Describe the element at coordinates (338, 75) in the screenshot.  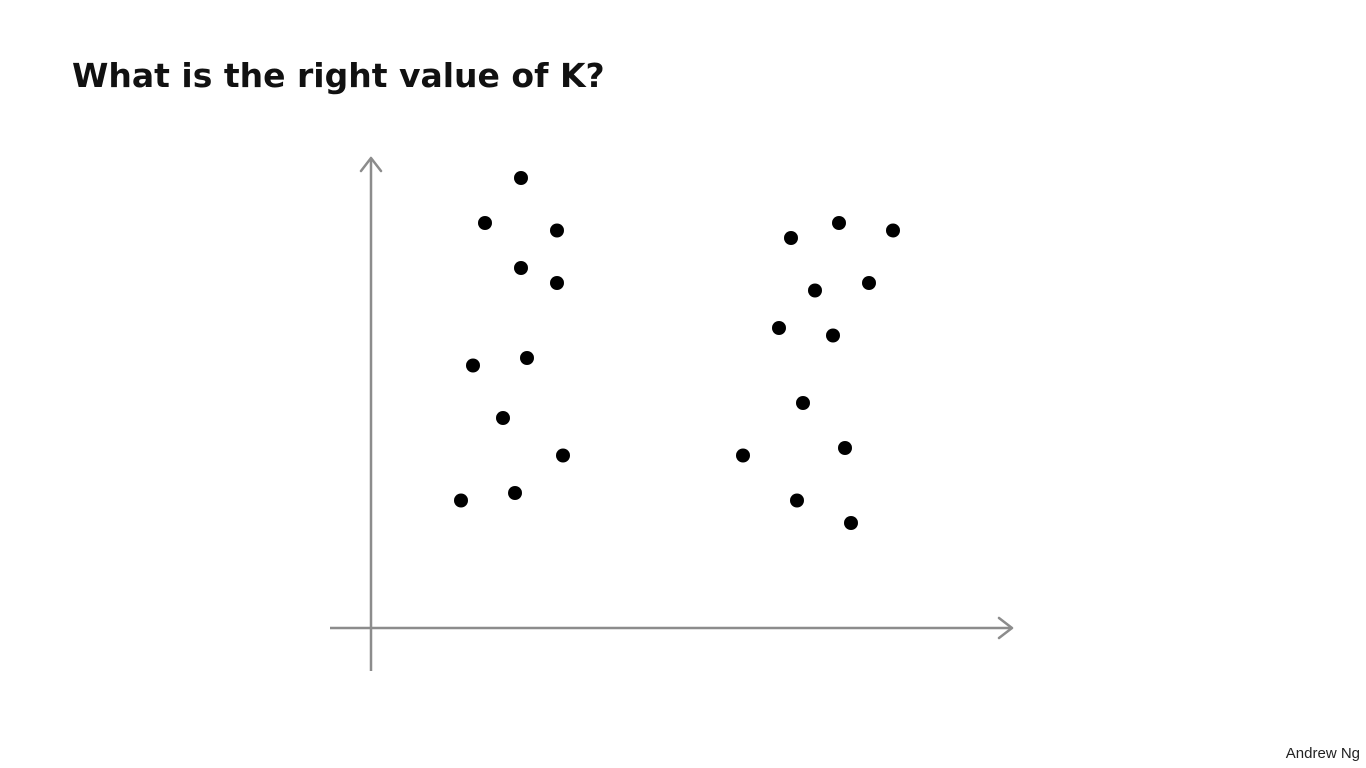
I see `slide-title: What is the right value of K?` at that location.